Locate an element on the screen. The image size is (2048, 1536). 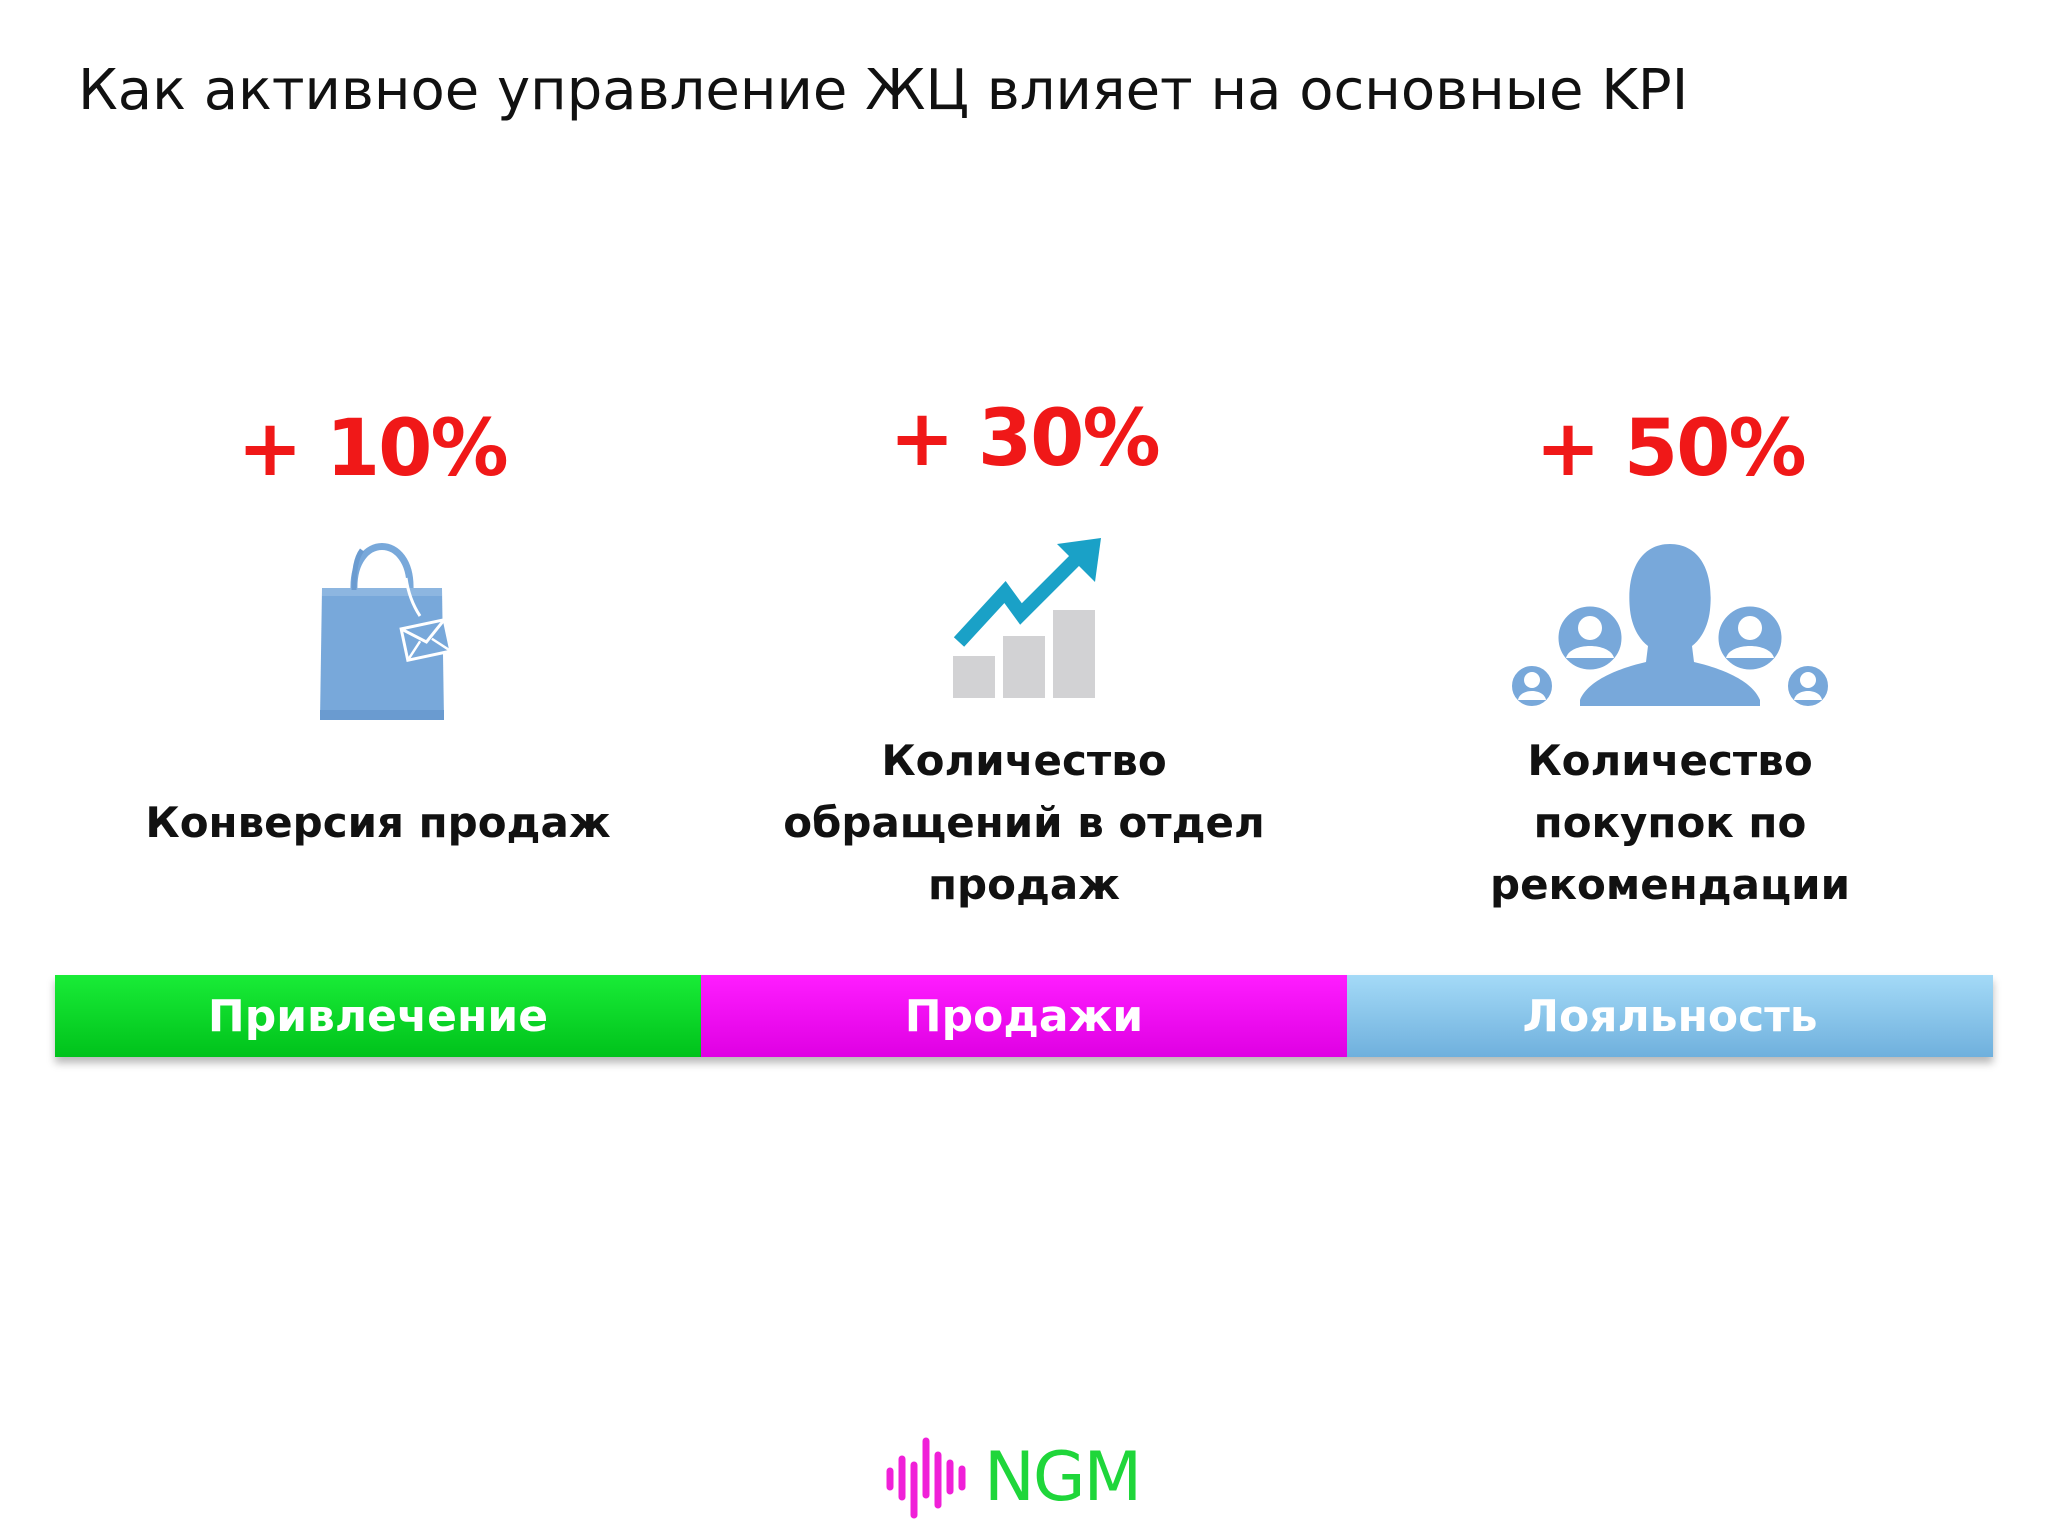
kpi-label: Количество обращений в отдел продаж is located at coordinates (1024, 823).